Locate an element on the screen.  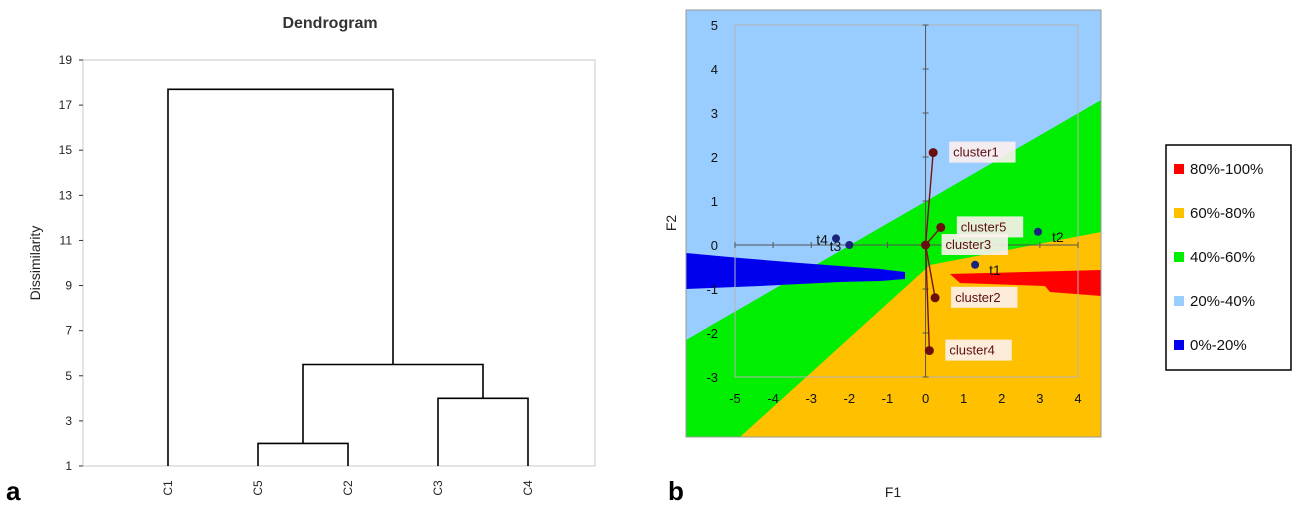
x-tick-label: 4 is located at coordinates (1077, 398).